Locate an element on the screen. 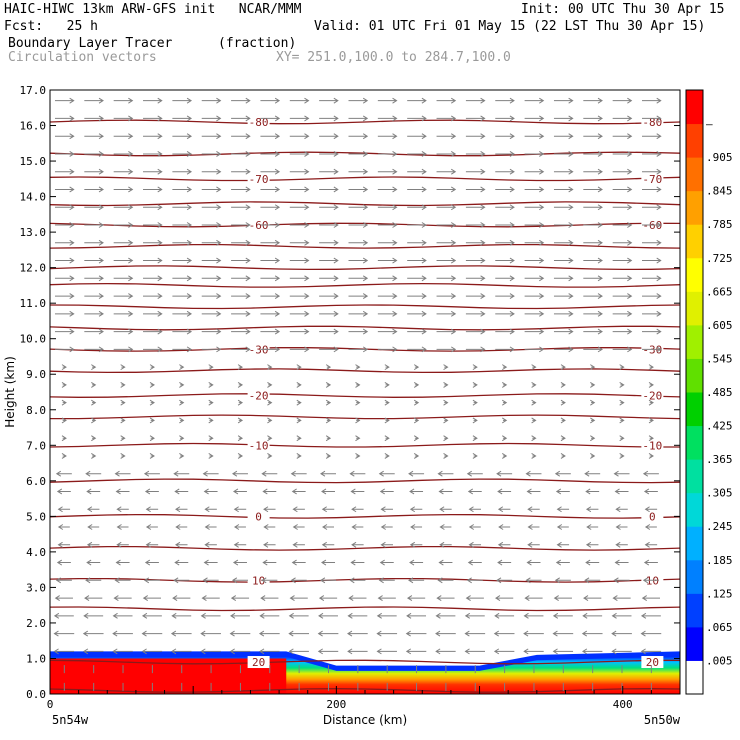 This screenshot has width=740, height=740. contour-label: -10 is located at coordinates (652, 445).